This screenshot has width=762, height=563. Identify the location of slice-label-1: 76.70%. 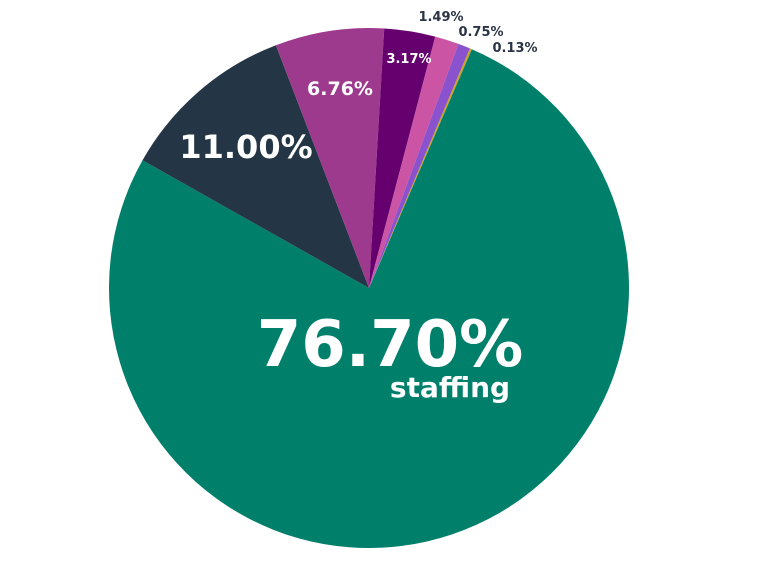
(390, 345).